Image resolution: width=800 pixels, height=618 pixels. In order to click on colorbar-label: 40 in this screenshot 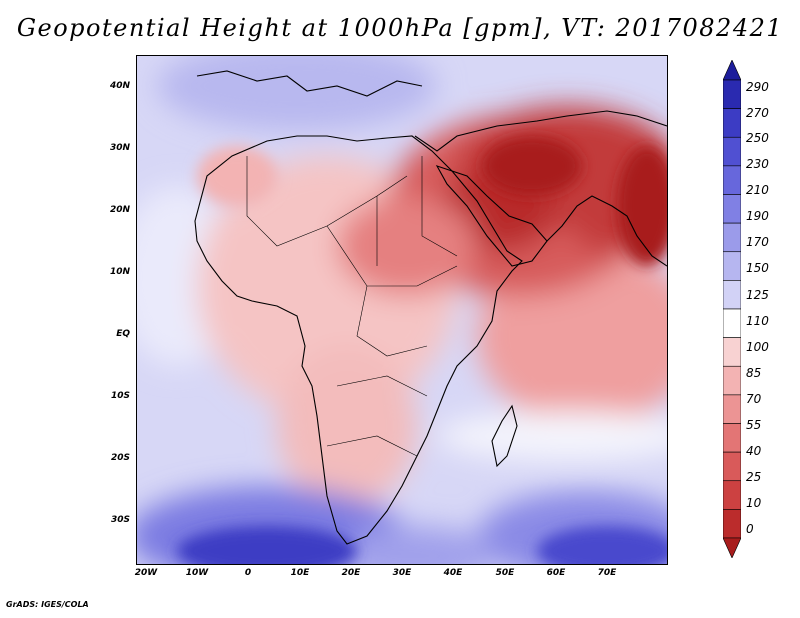, I will do `click(754, 451)`.